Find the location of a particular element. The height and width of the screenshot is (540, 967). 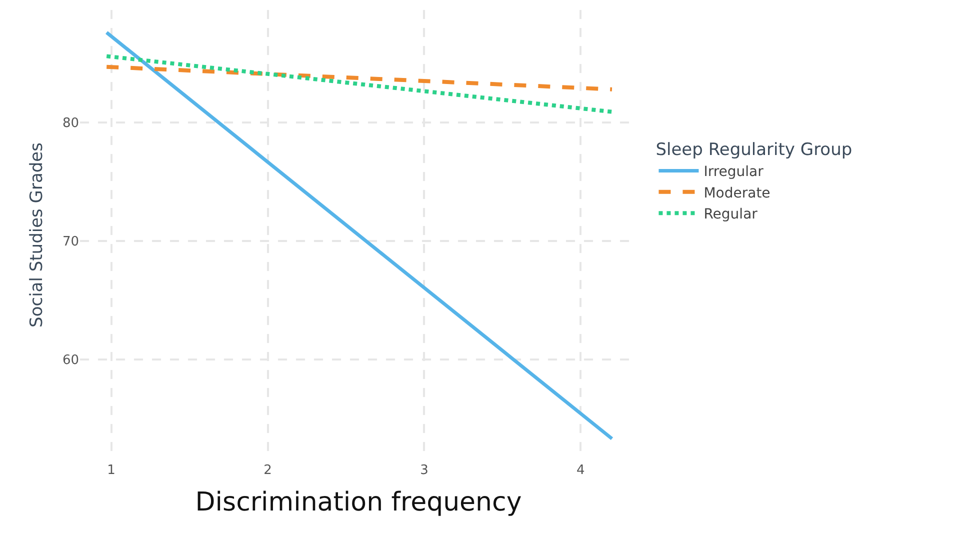

y-tick-label: 60 is located at coordinates (70, 360).